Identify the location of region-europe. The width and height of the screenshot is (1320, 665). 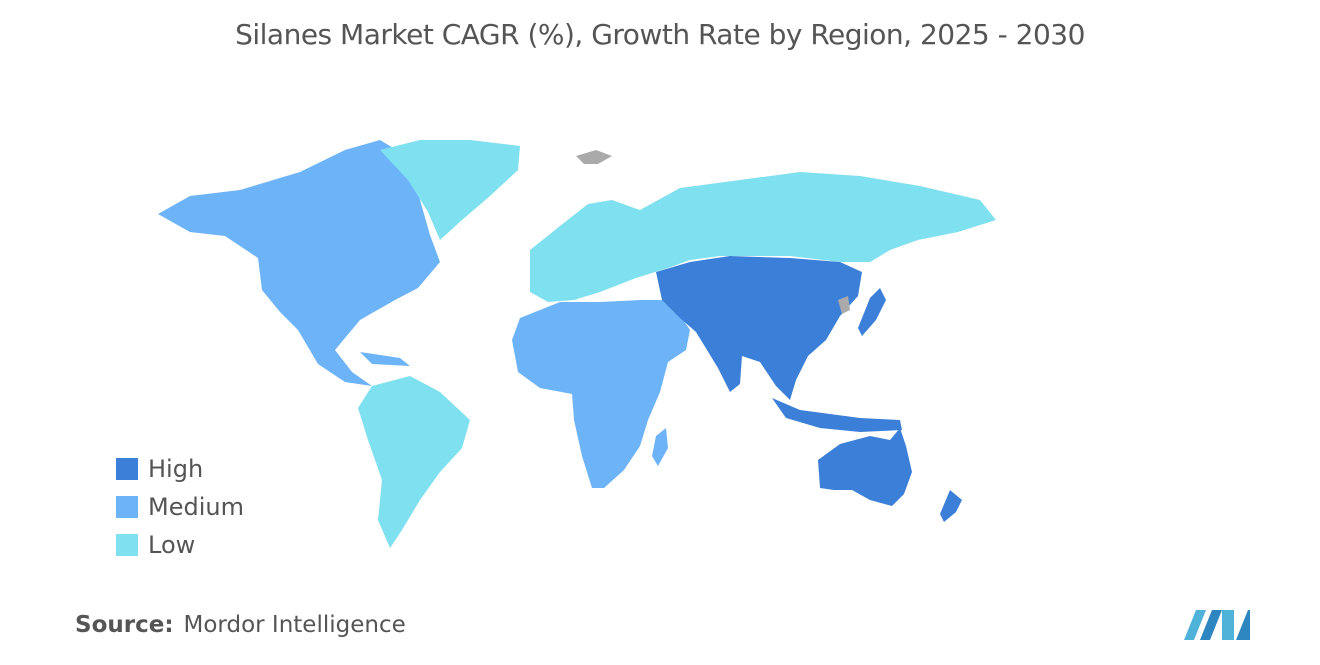
(763, 237).